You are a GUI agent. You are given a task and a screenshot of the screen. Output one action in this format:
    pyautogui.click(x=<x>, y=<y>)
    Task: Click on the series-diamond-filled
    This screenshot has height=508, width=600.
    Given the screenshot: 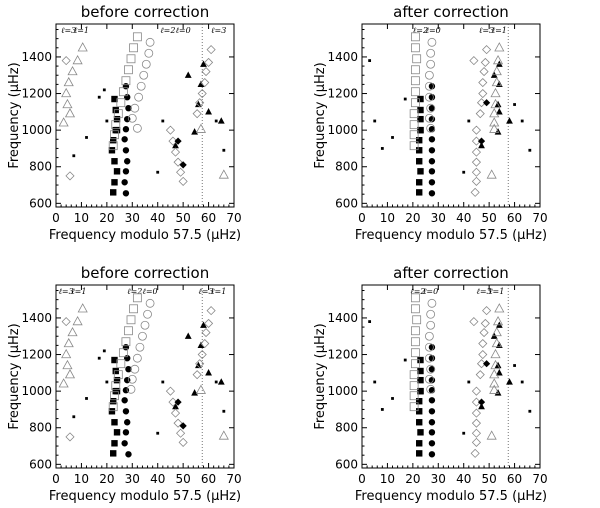 What is the action you would take?
    pyautogui.click(x=180, y=414)
    